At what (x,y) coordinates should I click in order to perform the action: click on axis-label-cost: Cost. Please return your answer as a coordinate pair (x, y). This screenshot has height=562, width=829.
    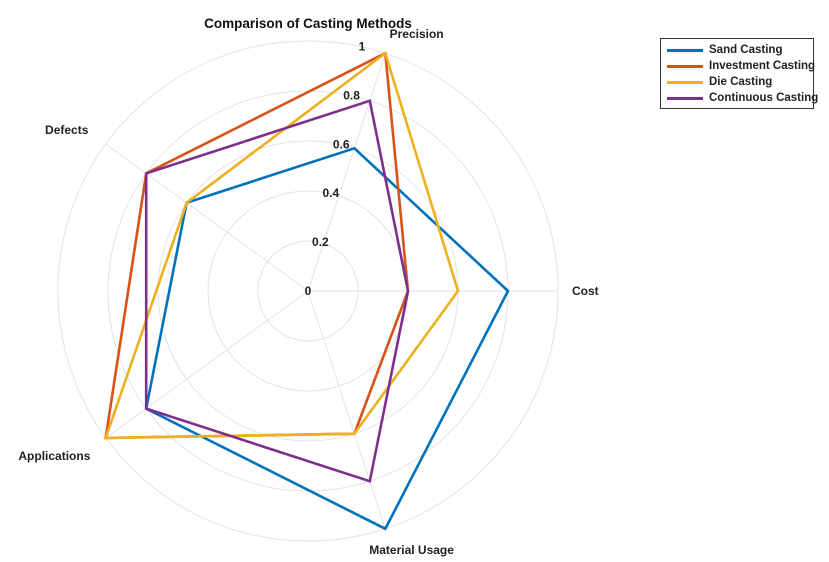
    Looking at the image, I should click on (585, 291).